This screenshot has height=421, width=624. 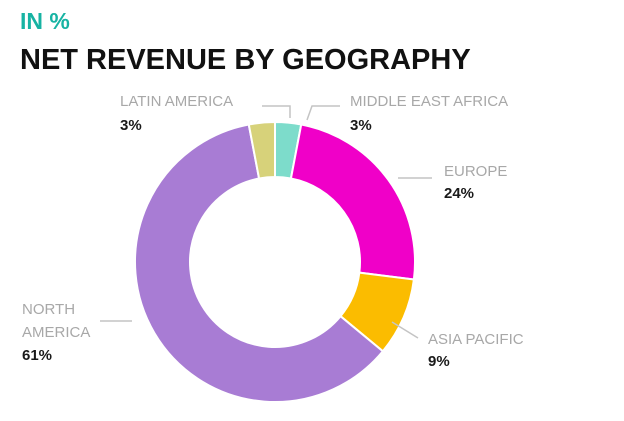 What do you see at coordinates (323, 113) in the screenshot?
I see `leader-line-middle-east-africa` at bounding box center [323, 113].